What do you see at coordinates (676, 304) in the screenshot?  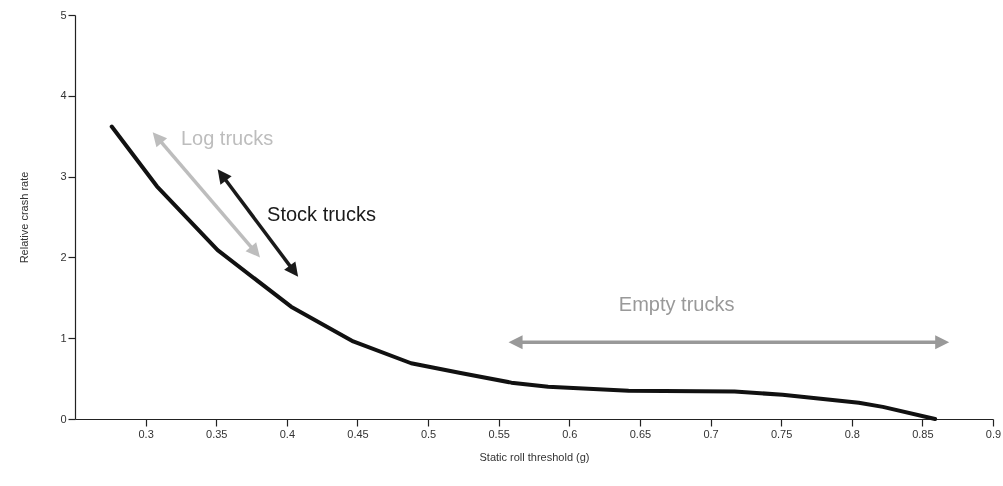 I see `annotation: Empty trucks` at bounding box center [676, 304].